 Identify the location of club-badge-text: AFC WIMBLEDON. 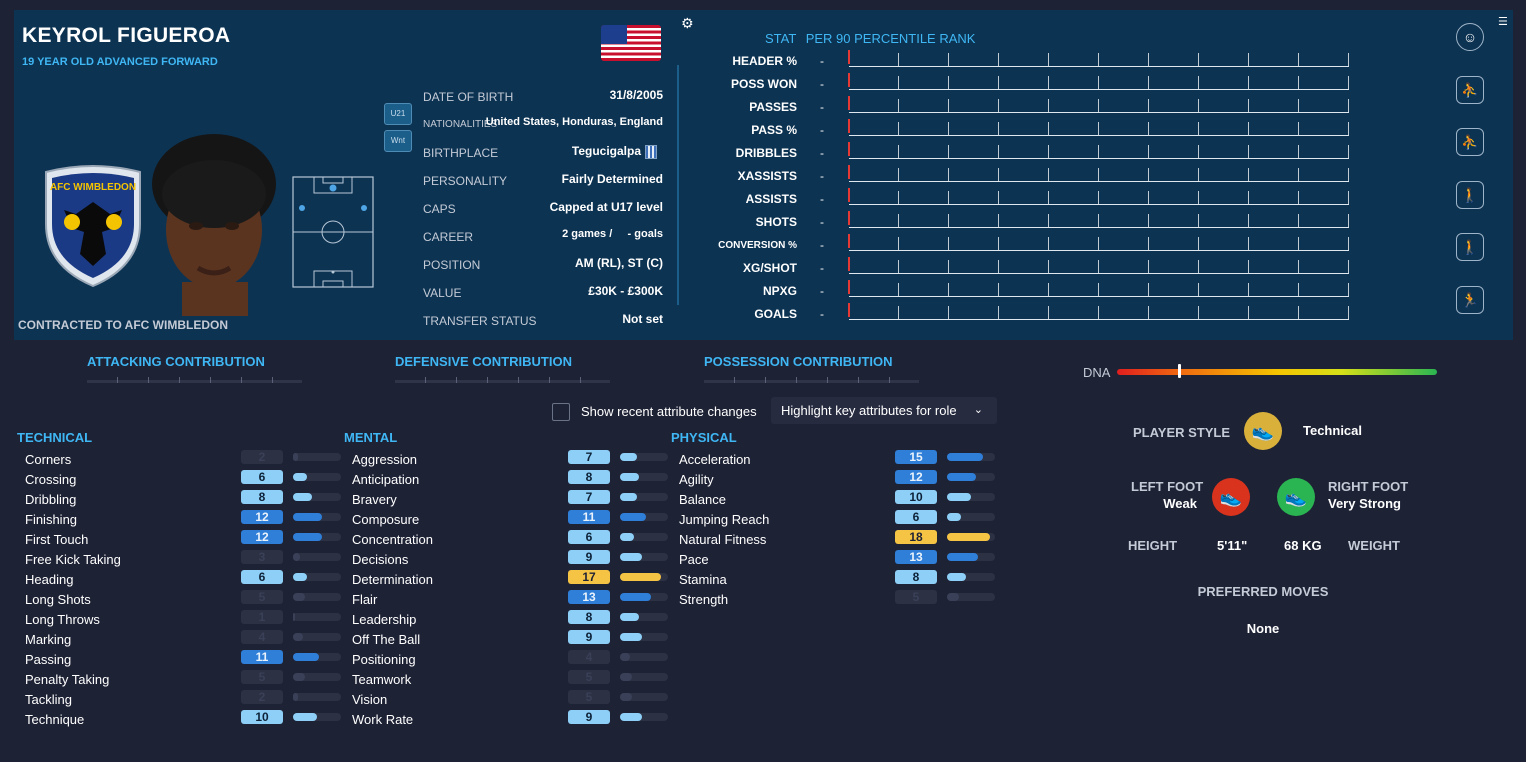
(93, 187).